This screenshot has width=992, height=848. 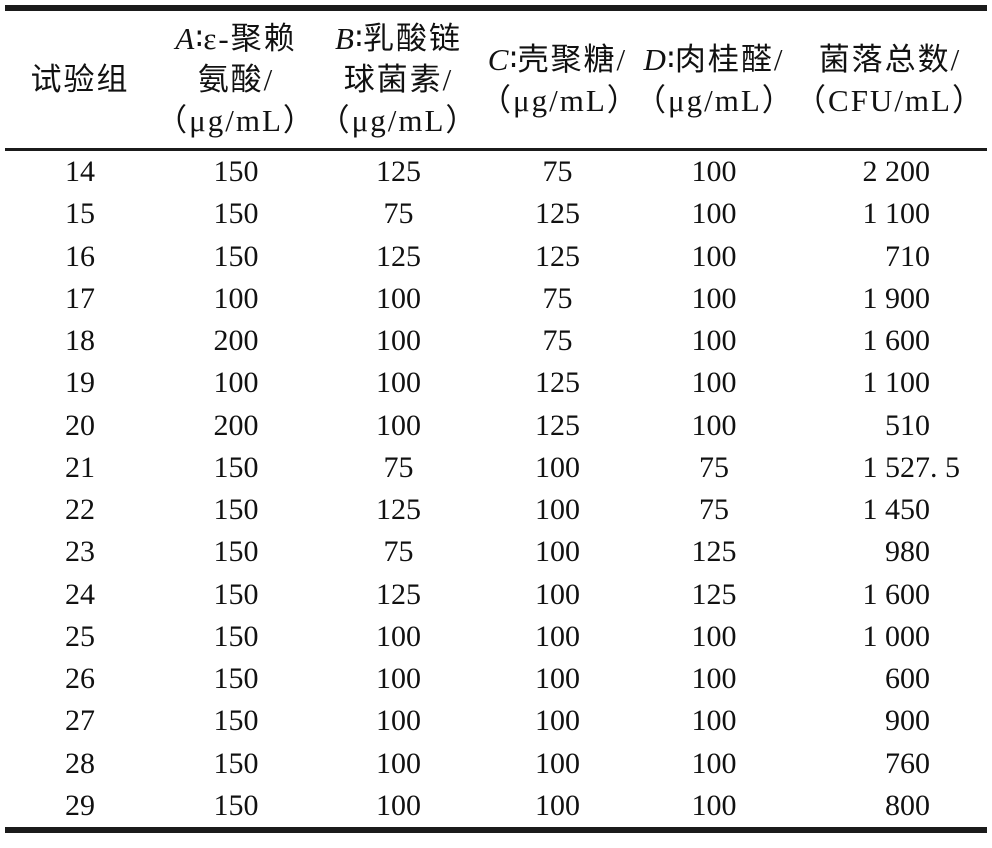 What do you see at coordinates (907, 763) in the screenshot?
I see `cell-total: 760` at bounding box center [907, 763].